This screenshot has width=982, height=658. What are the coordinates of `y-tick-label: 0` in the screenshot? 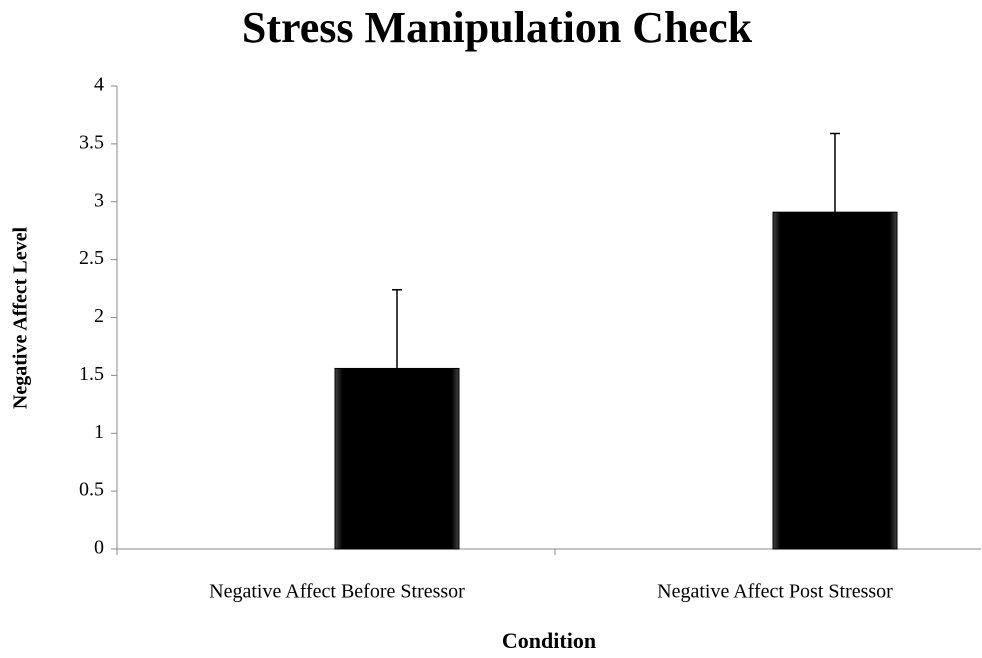 It's located at (99, 548).